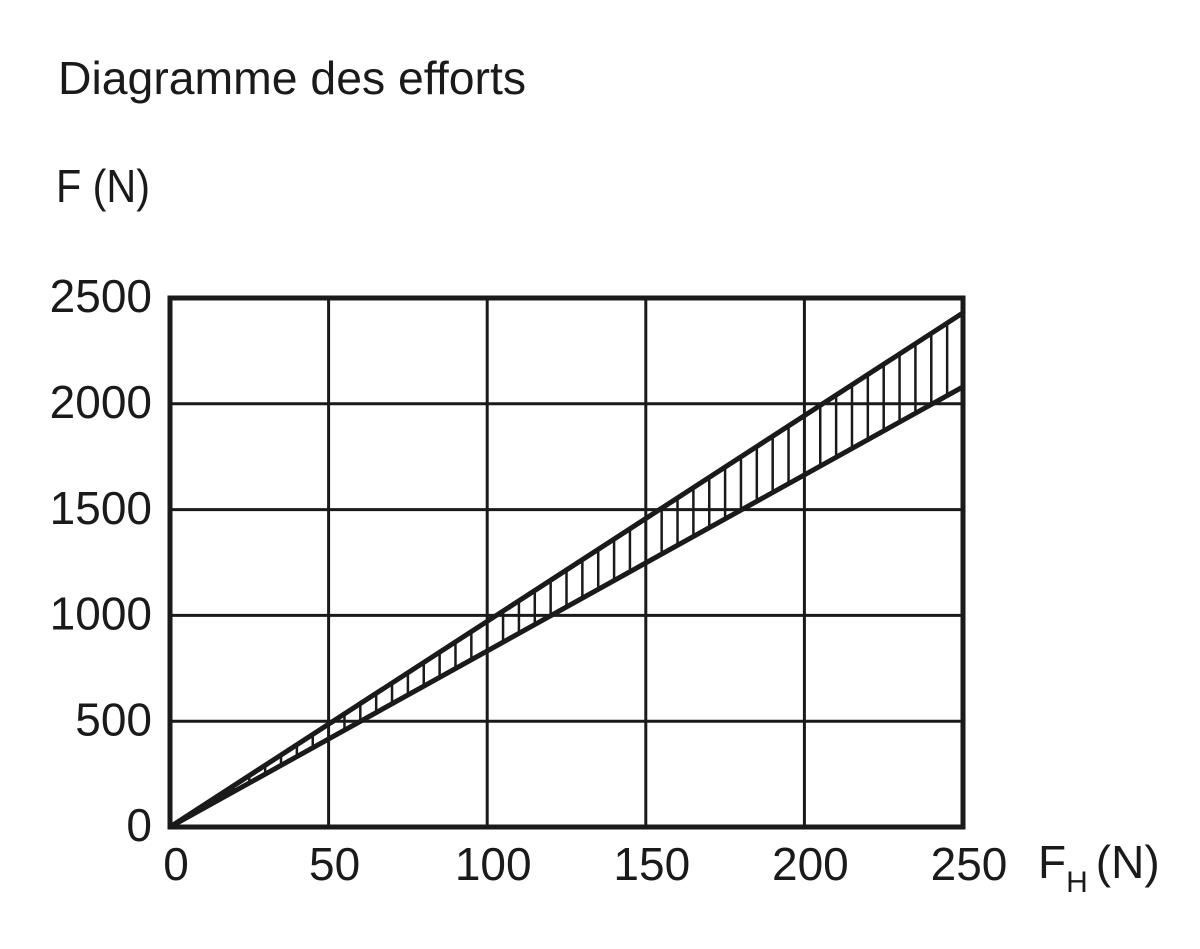 The height and width of the screenshot is (949, 1200). Describe the element at coordinates (493, 864) in the screenshot. I see `x-tick-label: 100` at that location.